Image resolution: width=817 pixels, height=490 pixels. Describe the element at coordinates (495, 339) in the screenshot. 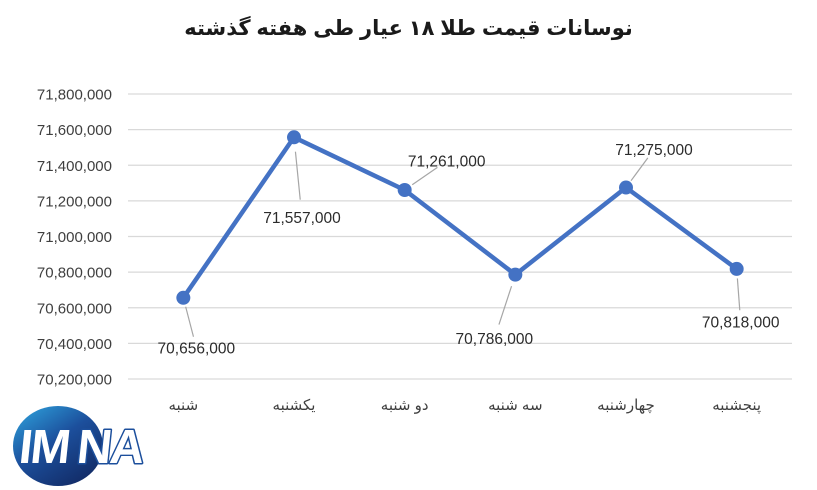

I see `data-label: 70,786,000` at that location.